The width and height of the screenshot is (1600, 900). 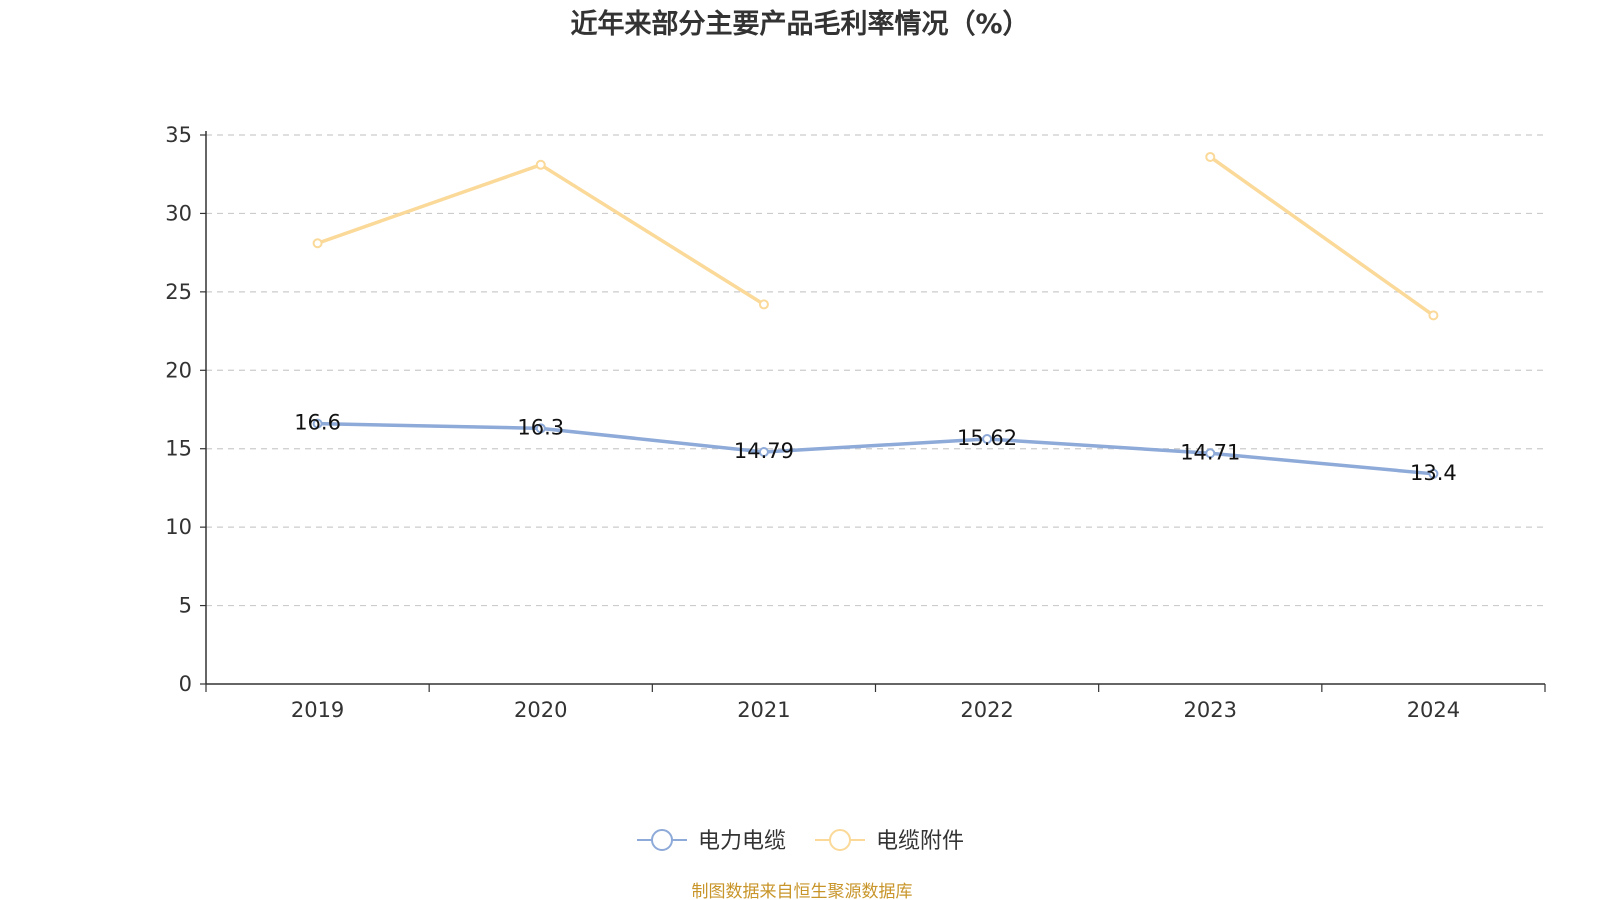 What do you see at coordinates (840, 840) in the screenshot?
I see `legend-marker-cable-accessory` at bounding box center [840, 840].